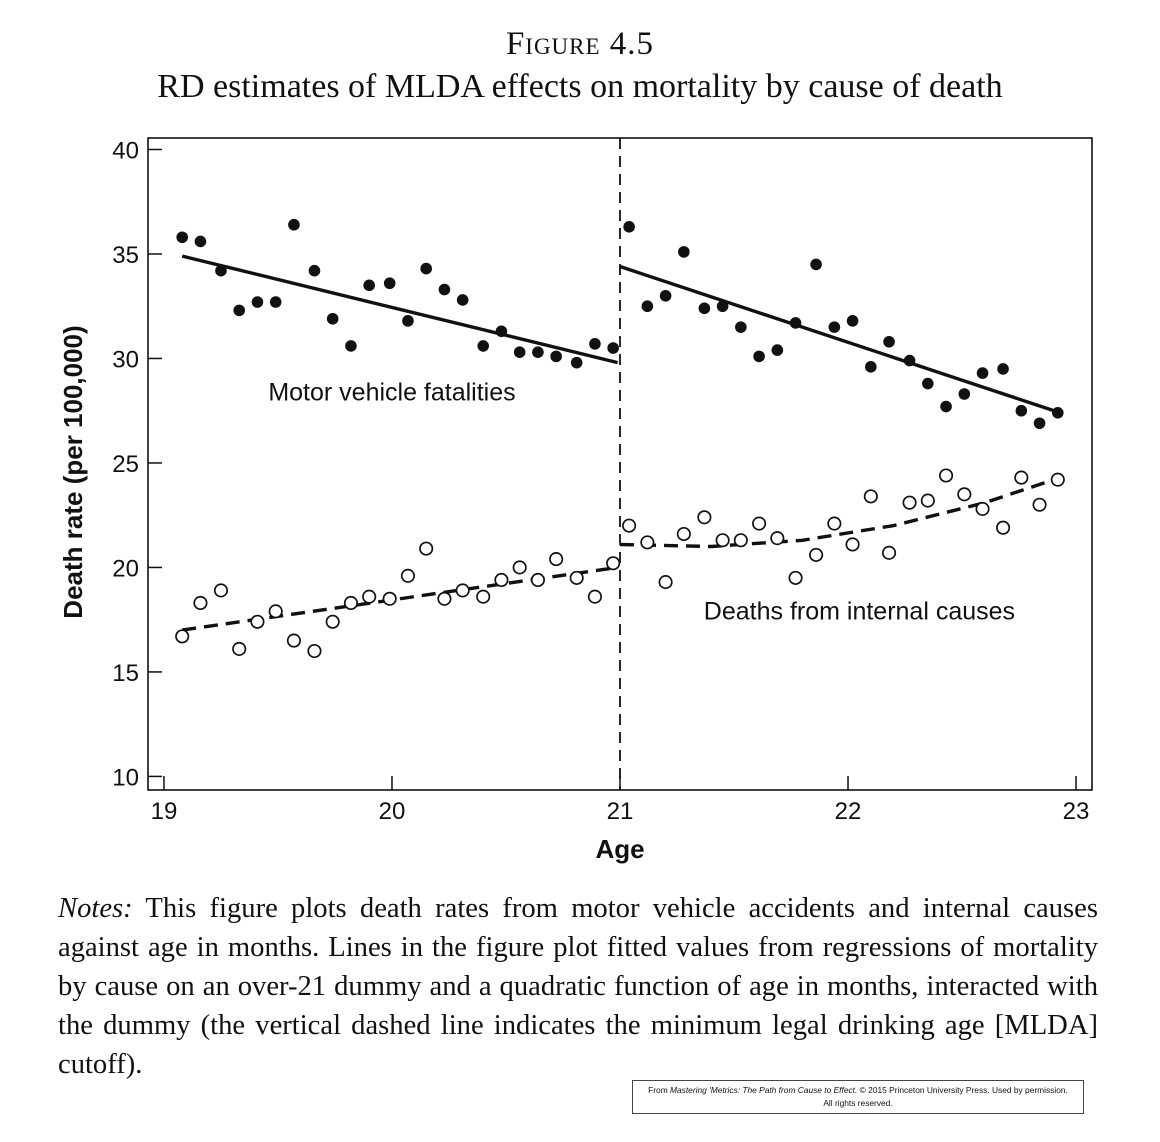 The width and height of the screenshot is (1160, 1142). Describe the element at coordinates (859, 612) in the screenshot. I see `internal-causes-annotation: Deaths from internal causes` at that location.